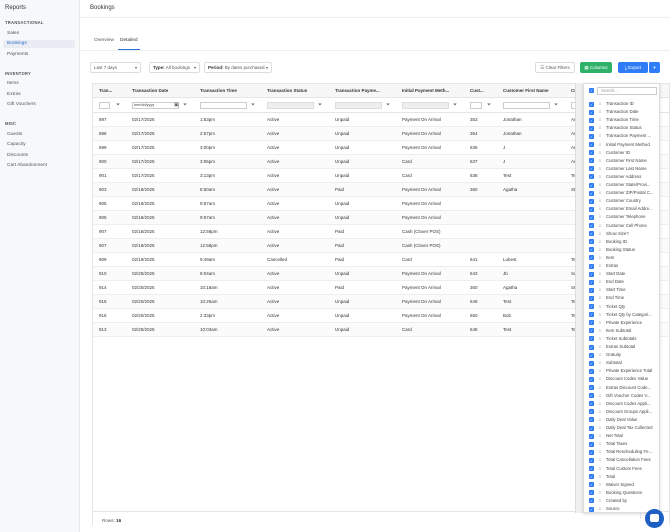 Image resolution: width=670 pixels, height=532 pixels. What do you see at coordinates (622, 161) in the screenshot?
I see `column-toggle-item: ✓ ≡ Customer First Name` at bounding box center [622, 161].